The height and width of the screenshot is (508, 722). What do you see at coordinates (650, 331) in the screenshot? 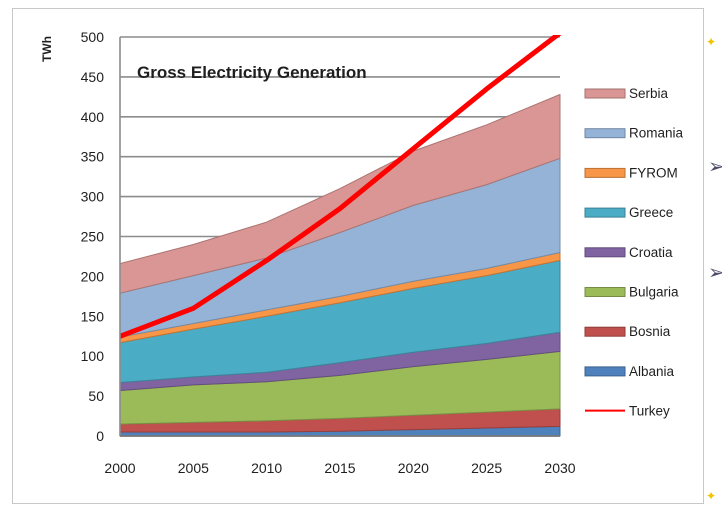
I see `legend-label: Bosnia` at bounding box center [650, 331].